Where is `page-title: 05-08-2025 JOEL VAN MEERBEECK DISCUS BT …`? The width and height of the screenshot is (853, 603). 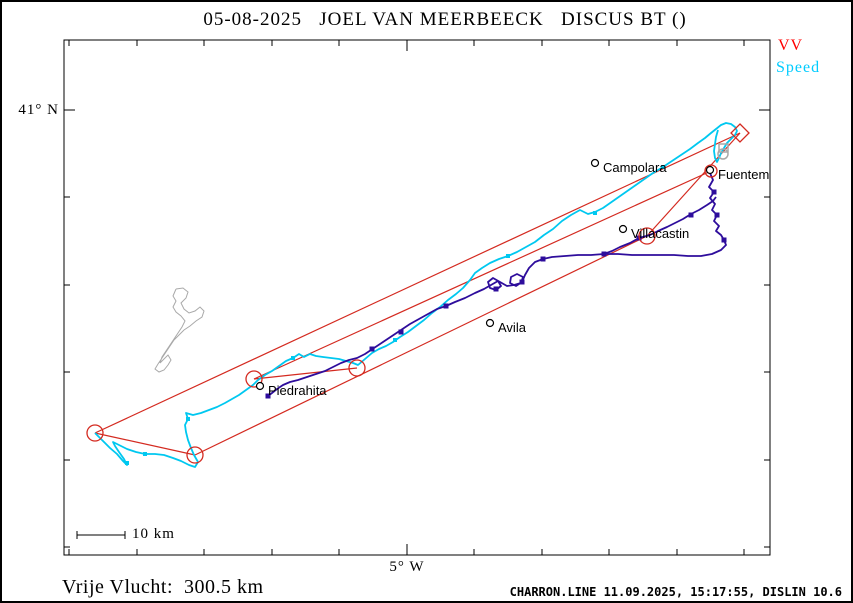 page-title: 05-08-2025 JOEL VAN MEERBEECK DISCUS BT … is located at coordinates (445, 19).